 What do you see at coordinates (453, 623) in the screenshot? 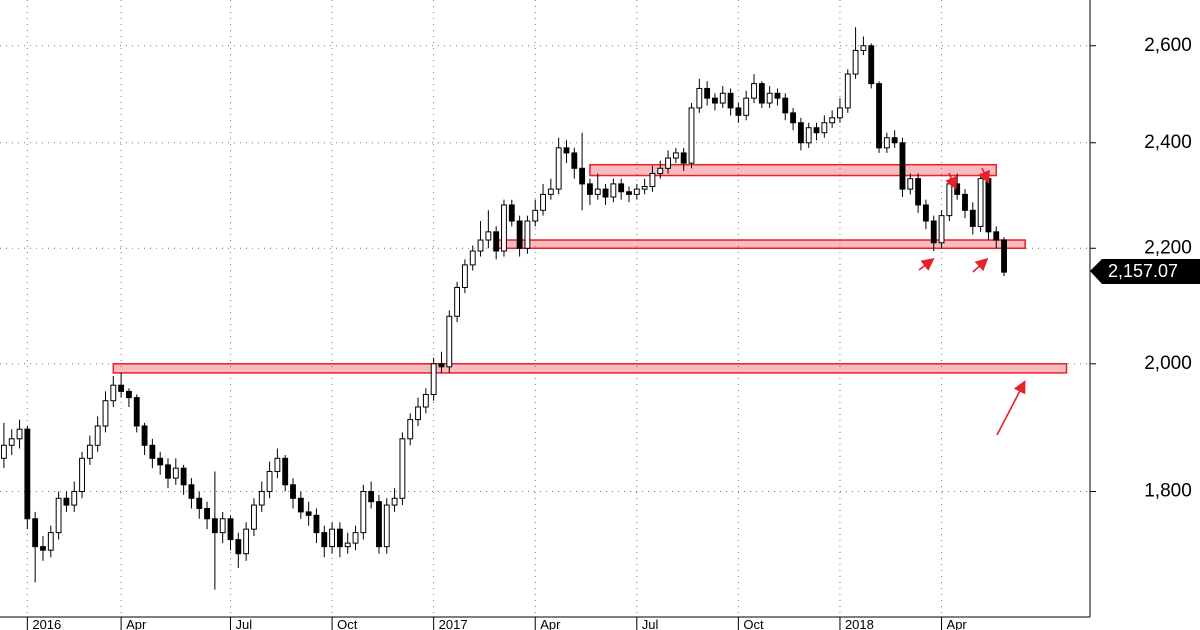
I see `x-tick-label: 2017` at bounding box center [453, 623].